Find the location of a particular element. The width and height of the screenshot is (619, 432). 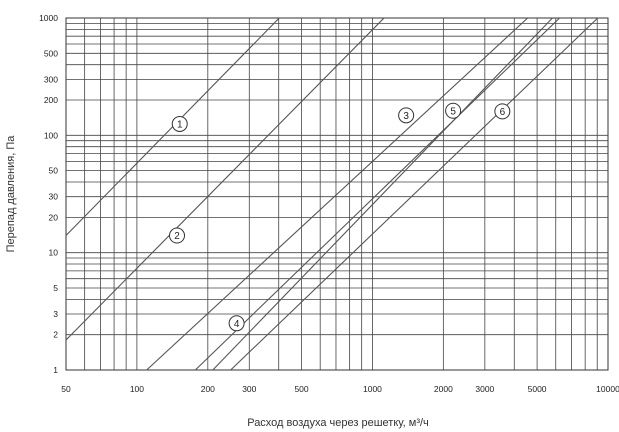

curve-label-5: 5 is located at coordinates (453, 110).